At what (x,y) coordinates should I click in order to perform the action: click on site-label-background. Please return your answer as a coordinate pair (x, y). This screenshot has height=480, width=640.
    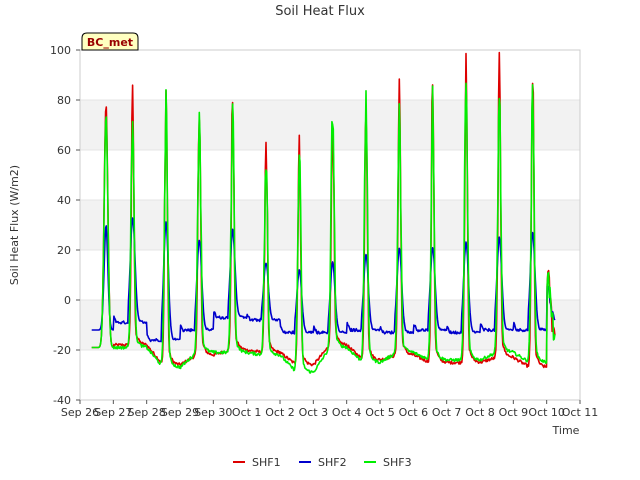
    Looking at the image, I should click on (110, 41).